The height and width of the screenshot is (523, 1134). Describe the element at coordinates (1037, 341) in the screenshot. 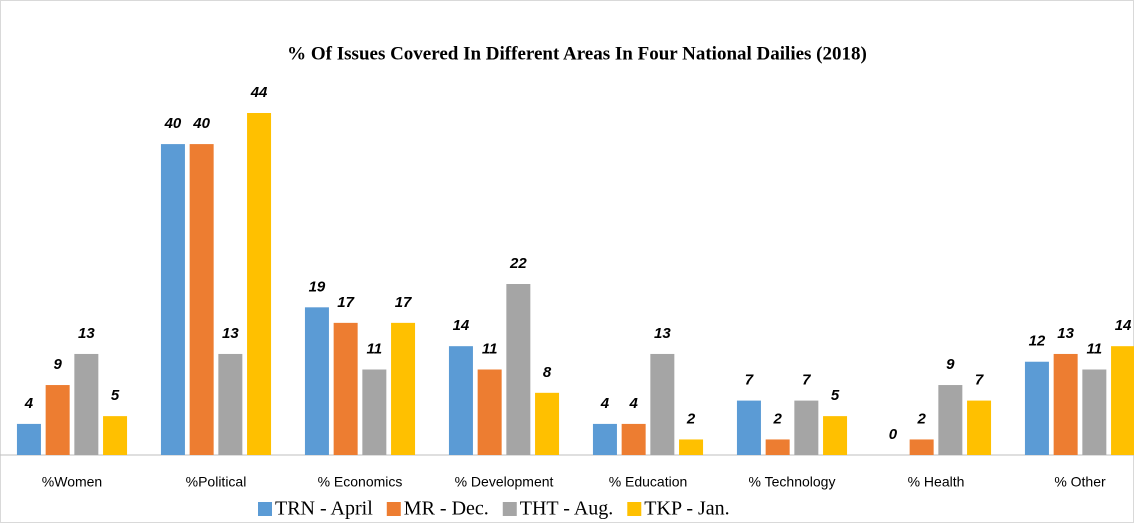

I see `data-label: 12` at that location.